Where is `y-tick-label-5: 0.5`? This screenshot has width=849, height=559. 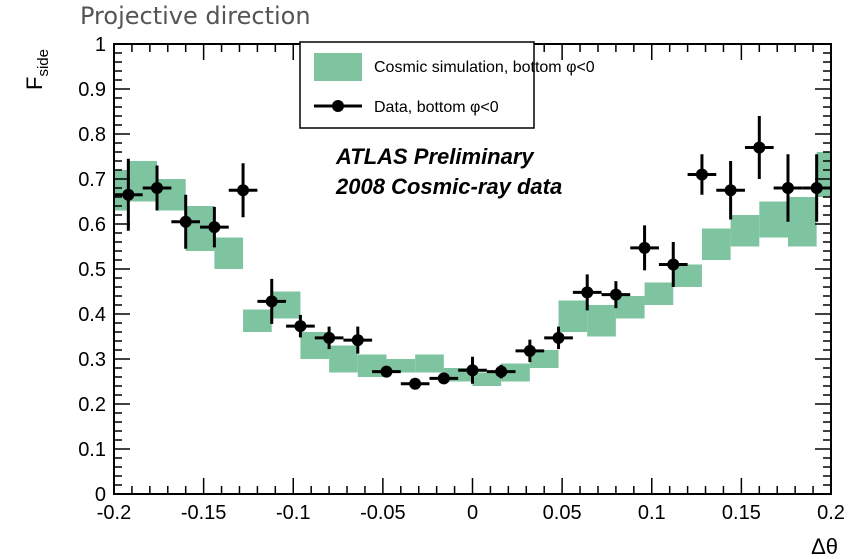 y-tick-label-5: 0.5 is located at coordinates (92, 270).